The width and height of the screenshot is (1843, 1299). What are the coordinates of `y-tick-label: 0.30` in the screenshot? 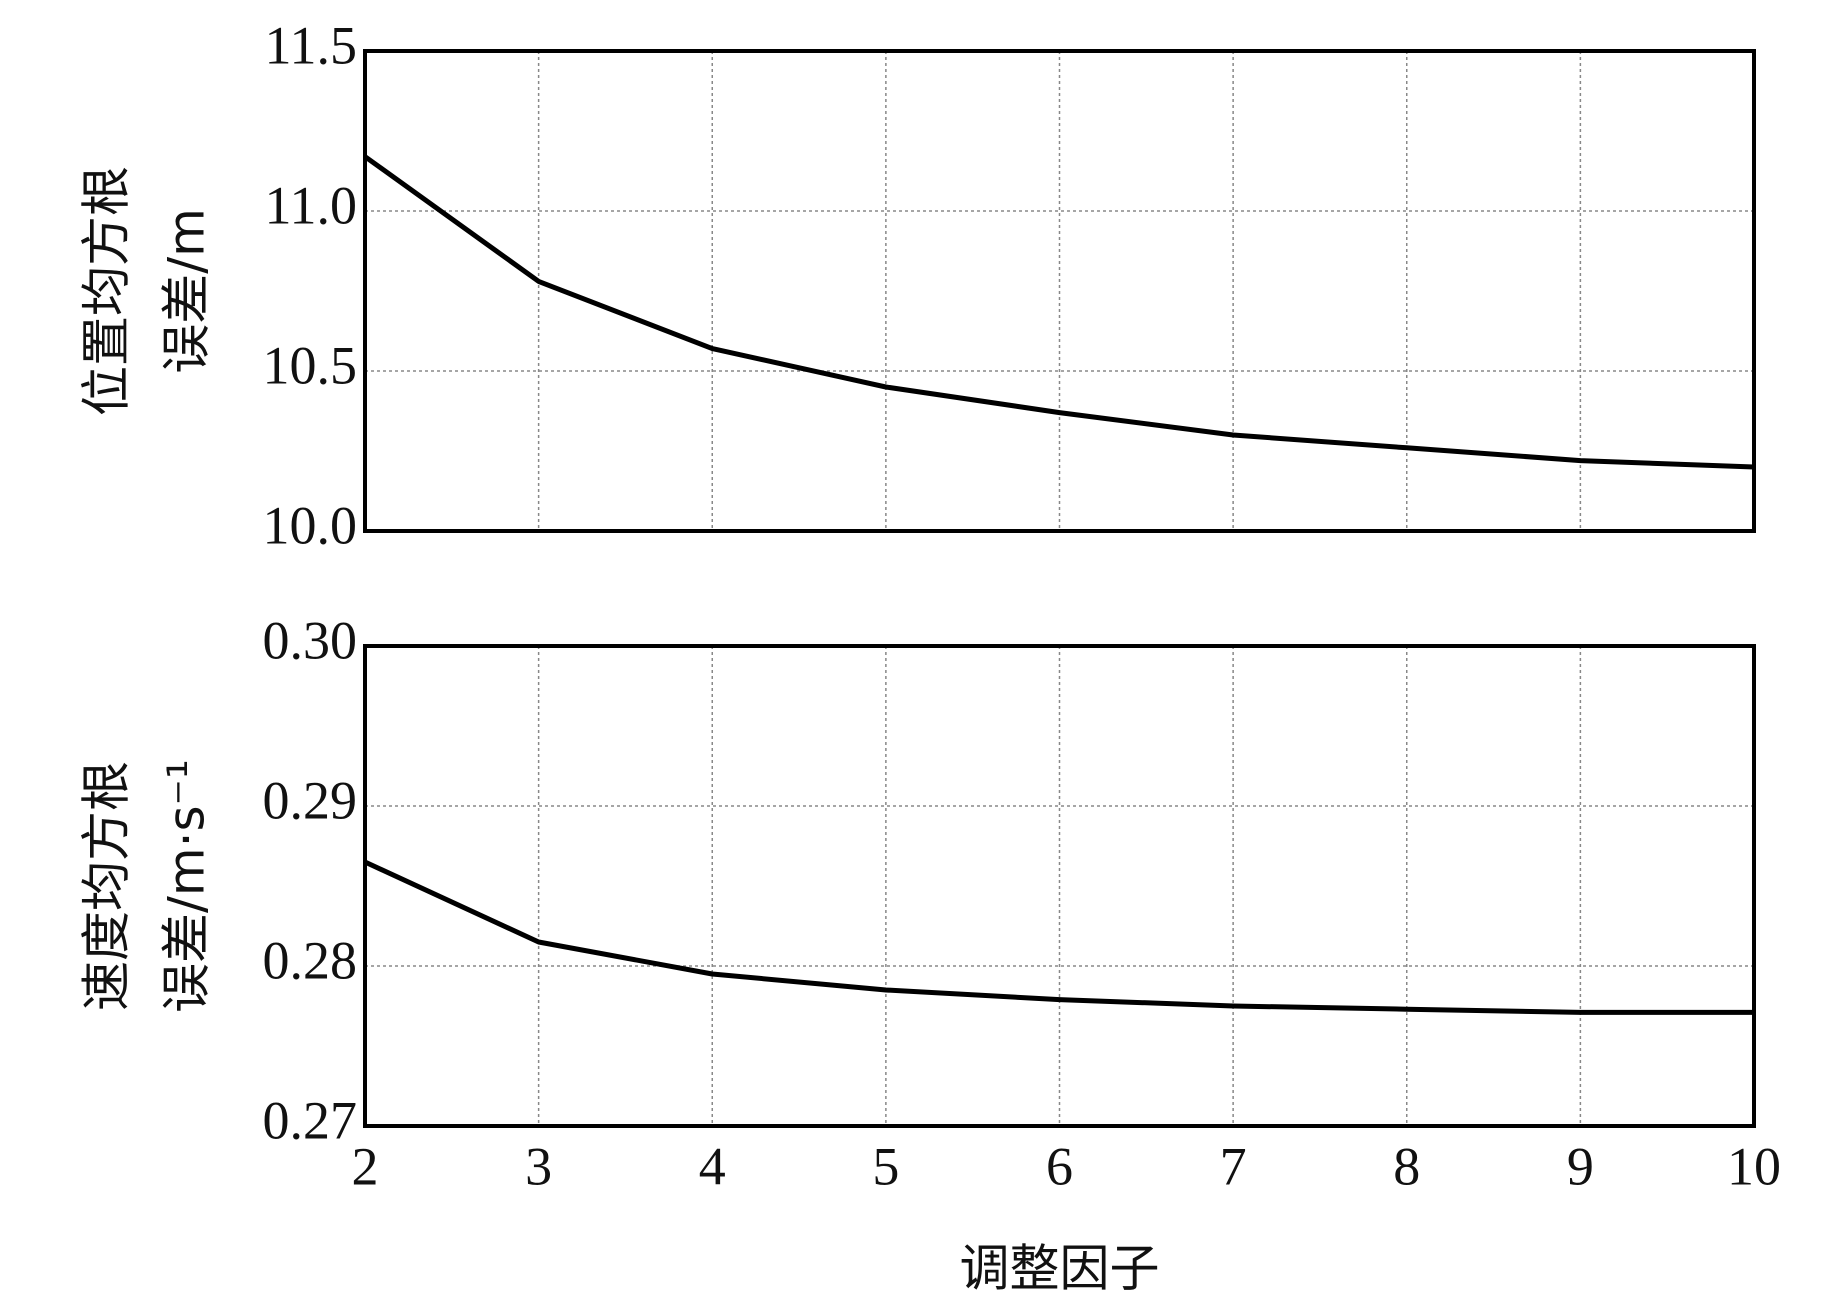 It's located at (310, 640).